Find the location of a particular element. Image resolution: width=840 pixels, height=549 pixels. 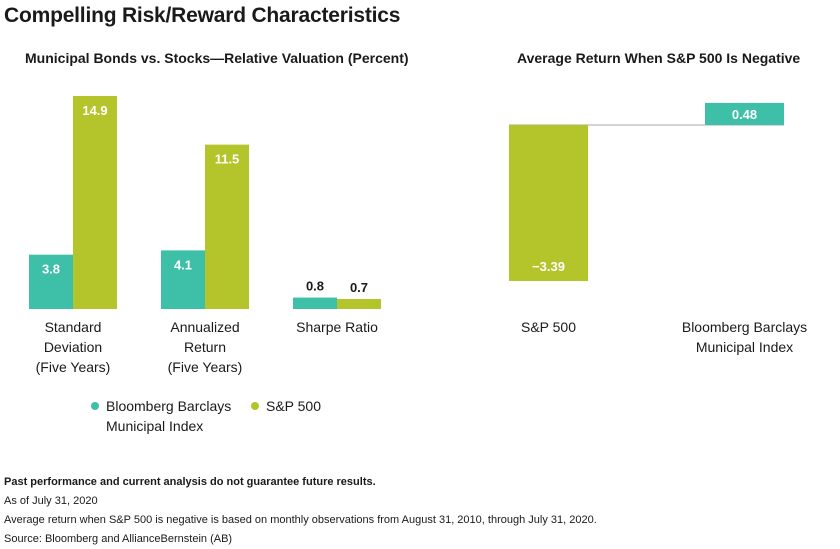

data-label-muni-sharpe-ratio: 0.8 is located at coordinates (315, 286).